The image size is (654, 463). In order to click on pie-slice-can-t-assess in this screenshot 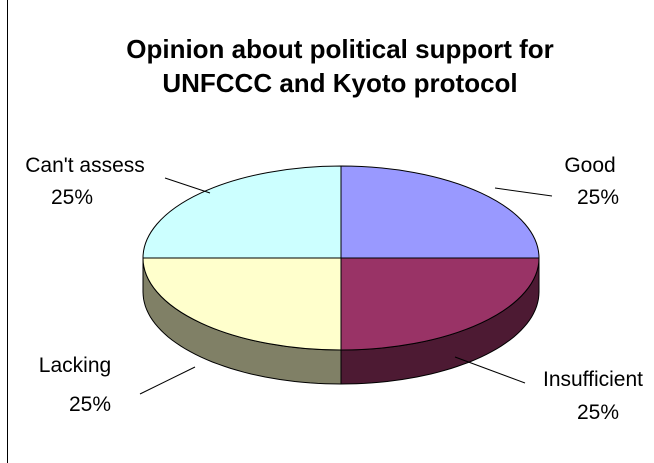, I will do `click(242, 212)`.